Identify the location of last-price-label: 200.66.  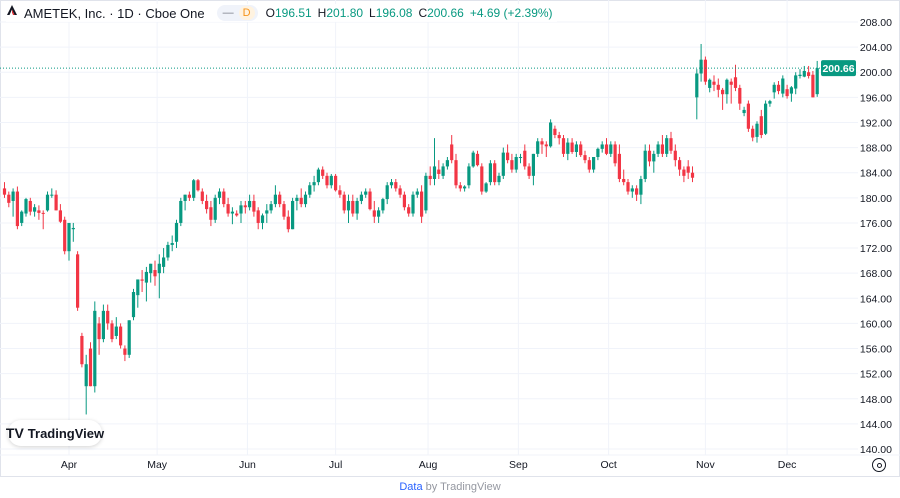
(838, 69).